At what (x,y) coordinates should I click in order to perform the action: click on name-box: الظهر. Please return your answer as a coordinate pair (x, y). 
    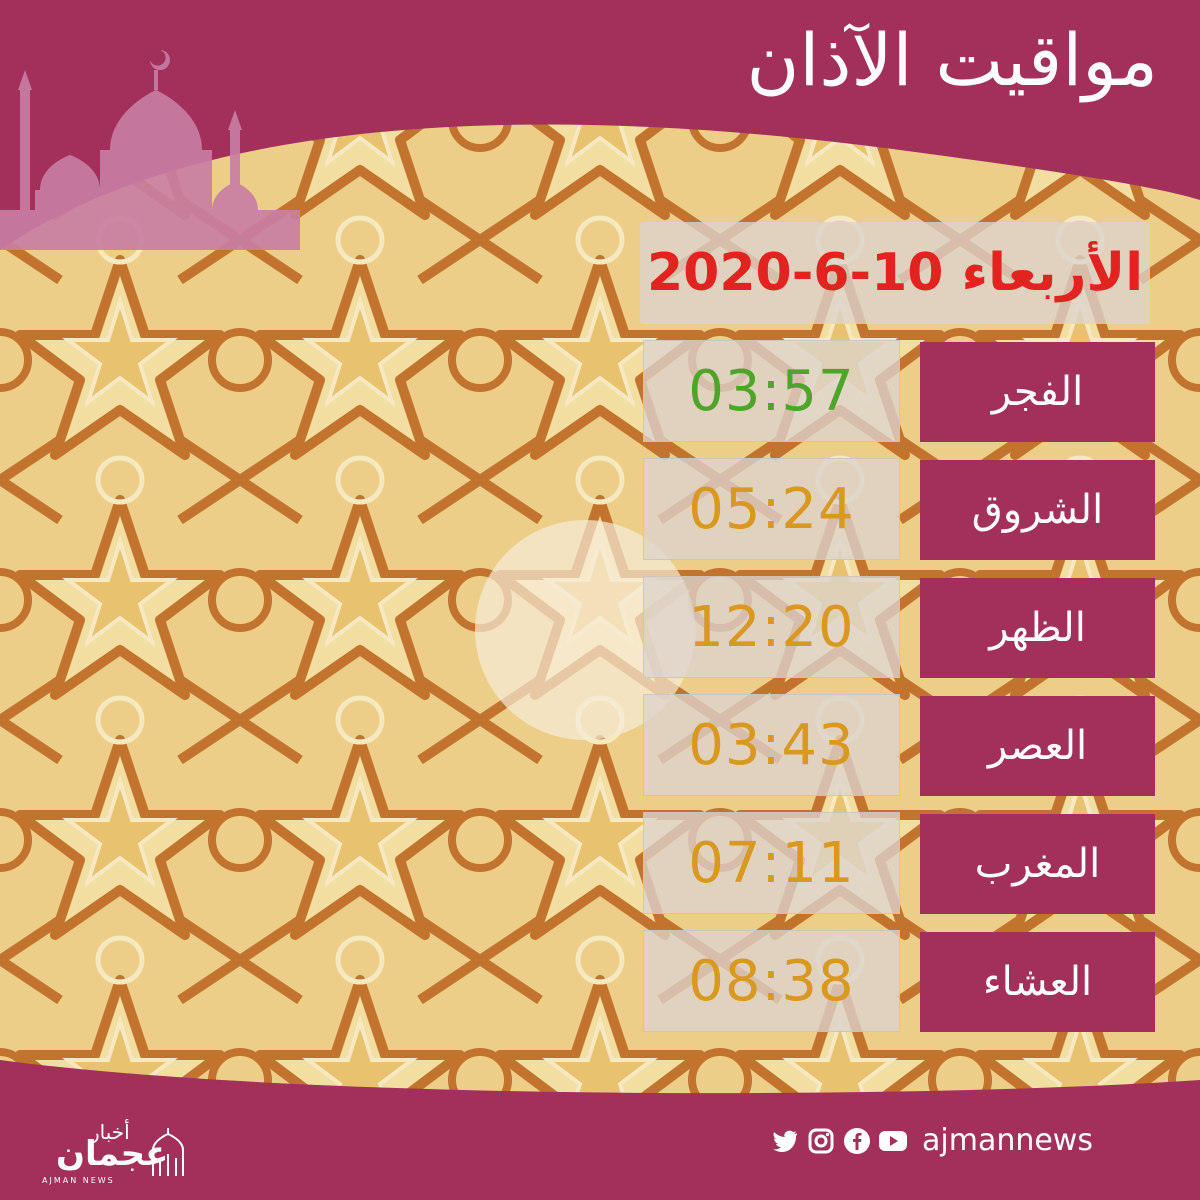
    Looking at the image, I should click on (1037, 628).